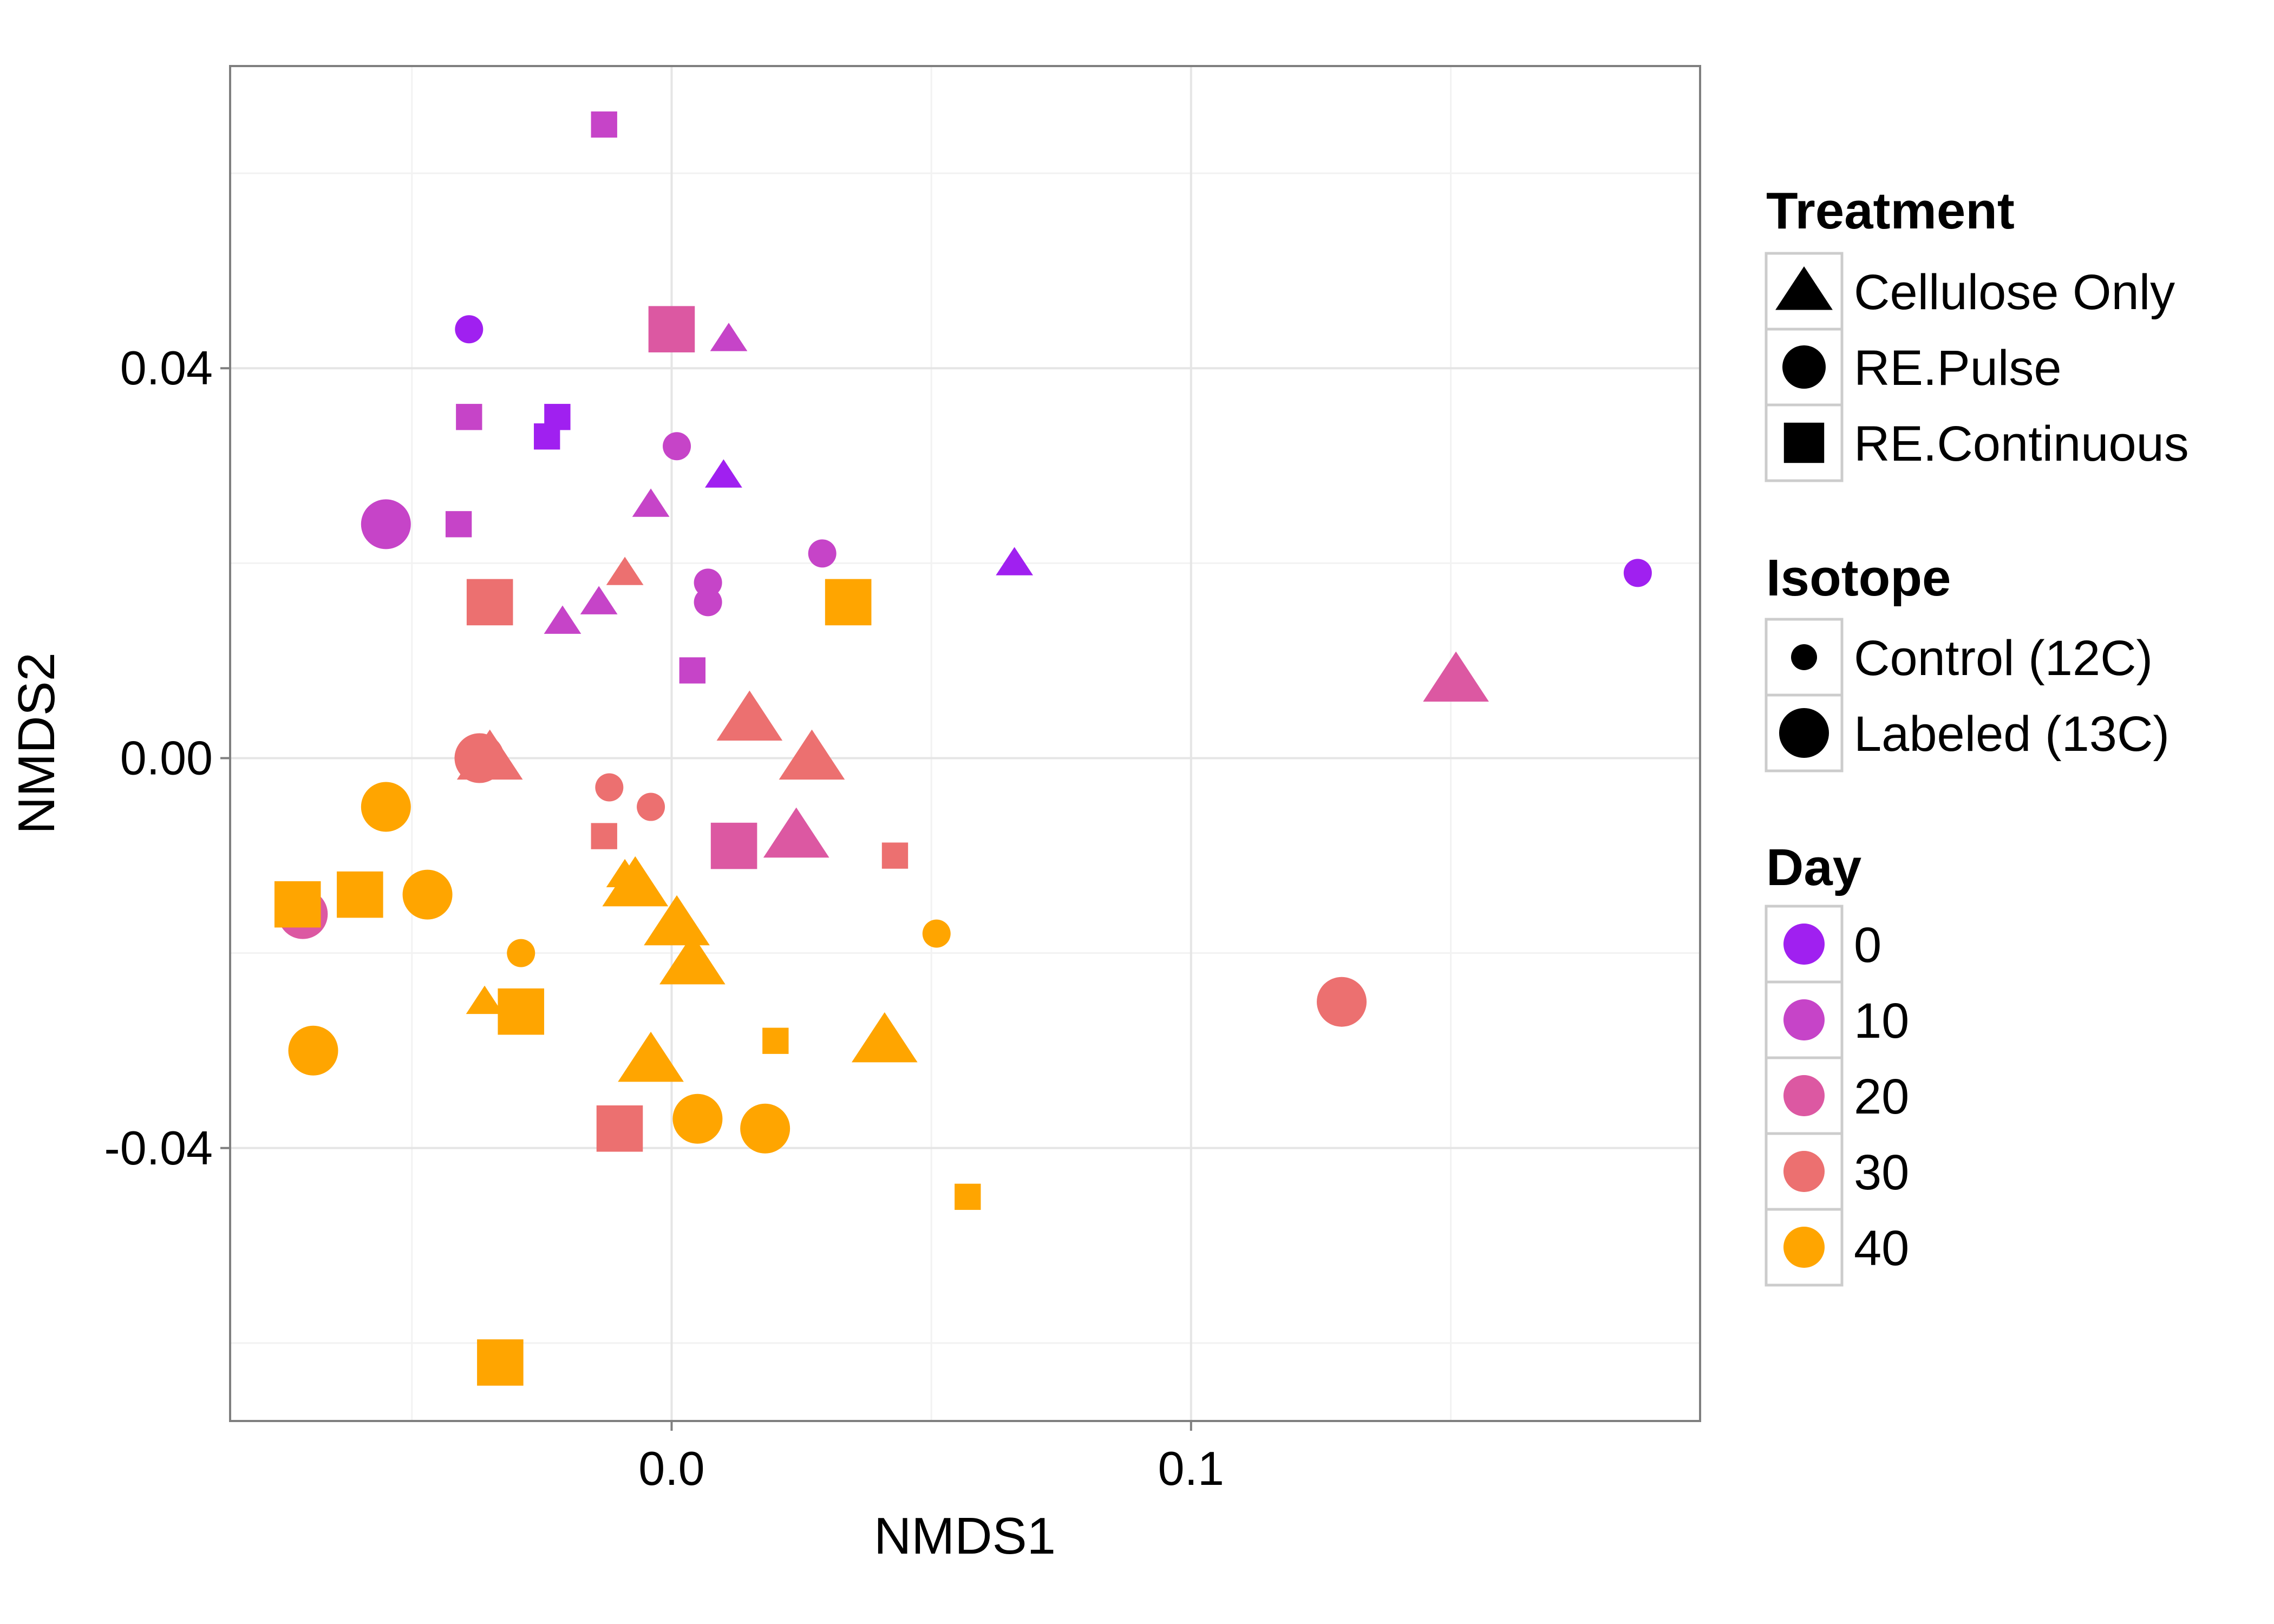 This screenshot has height=1624, width=2274. What do you see at coordinates (1891, 211) in the screenshot?
I see `treatment-legend-title: Treatment` at bounding box center [1891, 211].